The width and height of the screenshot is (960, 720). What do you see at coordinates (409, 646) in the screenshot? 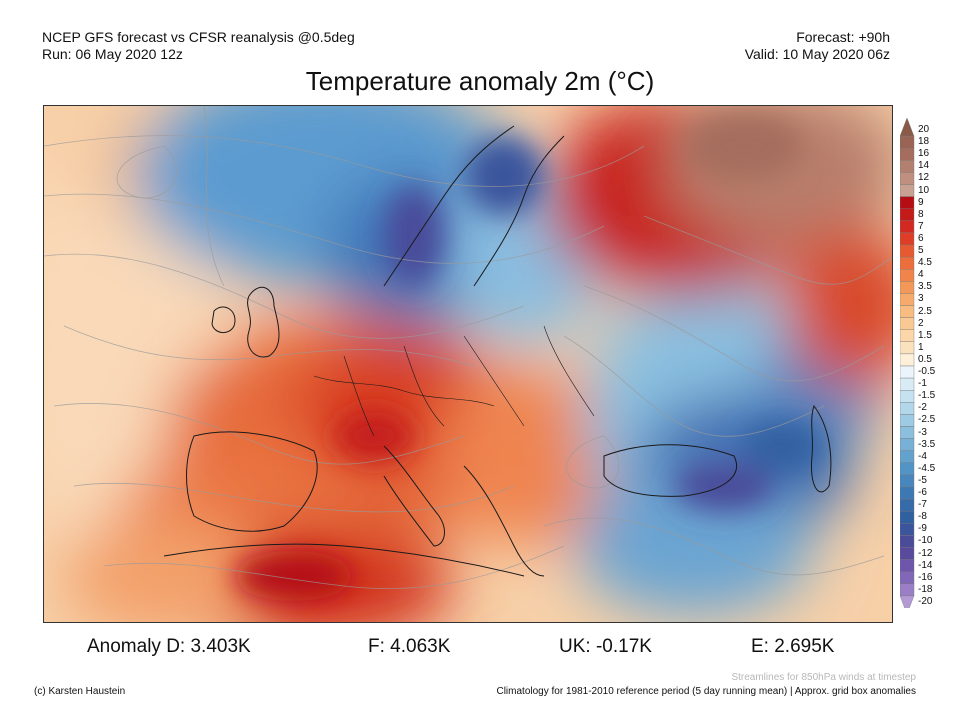
I see `anomaly-france: F: 4.063K` at bounding box center [409, 646].